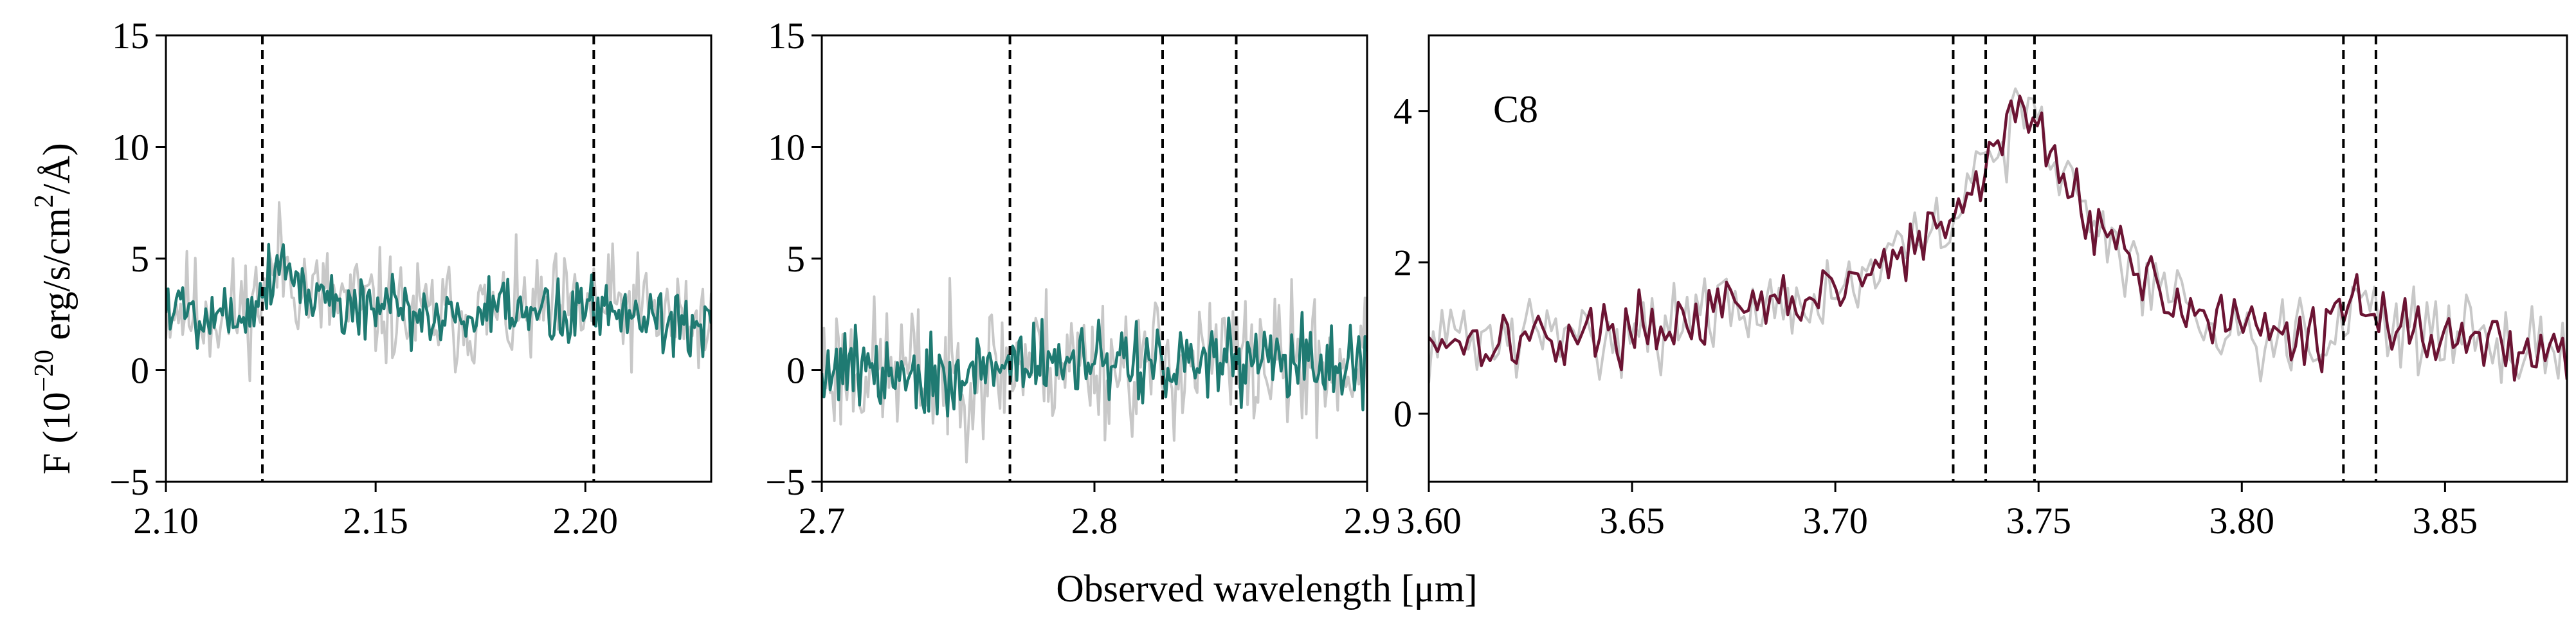  Describe the element at coordinates (44, 371) in the screenshot. I see `y-axis-label-exp1: −20` at that location.